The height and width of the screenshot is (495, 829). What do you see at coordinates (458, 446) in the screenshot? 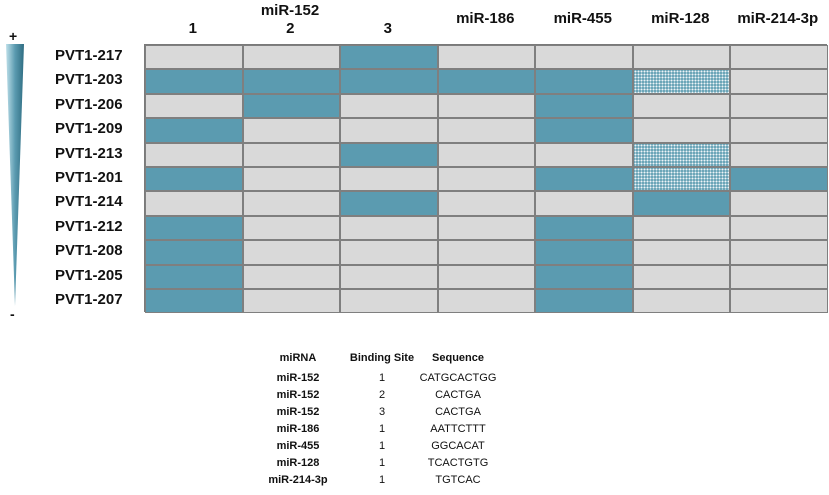
I see `binding-table-cell: GGCACAT` at bounding box center [458, 446].